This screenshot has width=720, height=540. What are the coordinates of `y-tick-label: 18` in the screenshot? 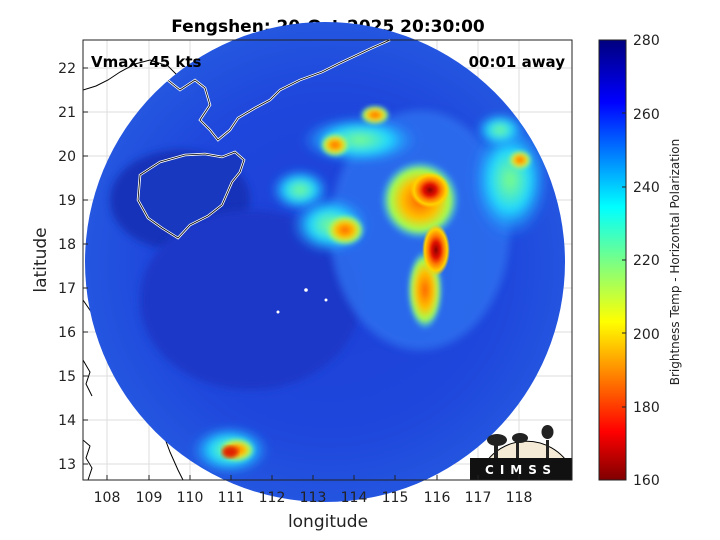 It's located at (67, 245).